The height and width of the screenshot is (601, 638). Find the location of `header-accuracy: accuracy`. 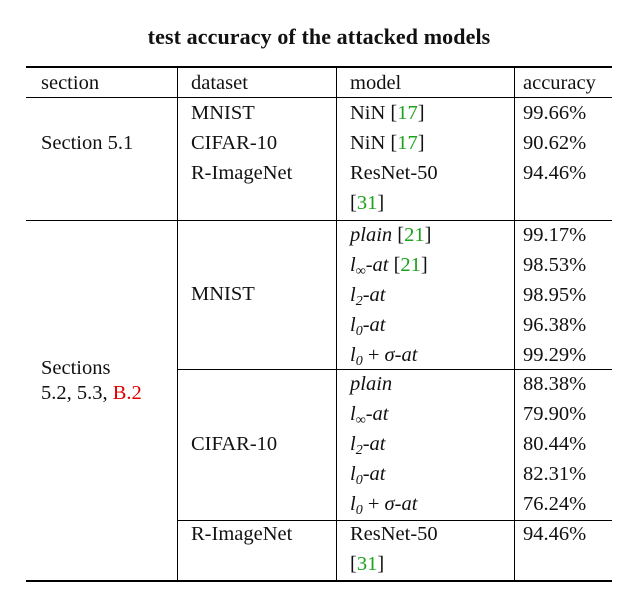

header-accuracy: accuracy is located at coordinates (559, 83).